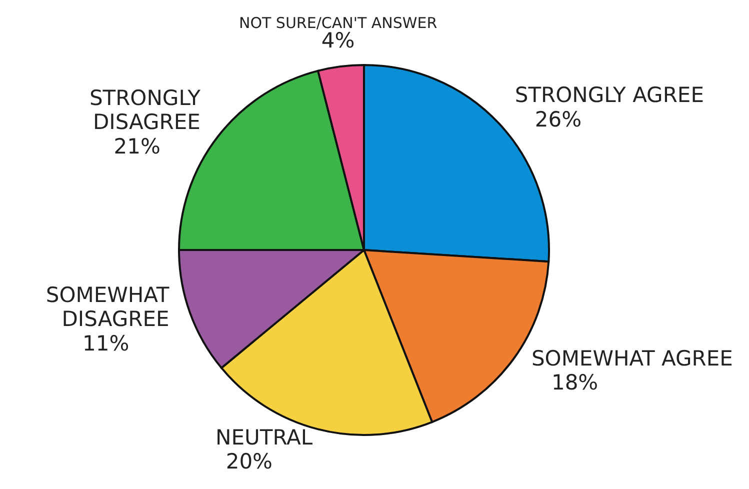 Image resolution: width=749 pixels, height=489 pixels. I want to click on slice-label: NEUTRAL, so click(264, 437).